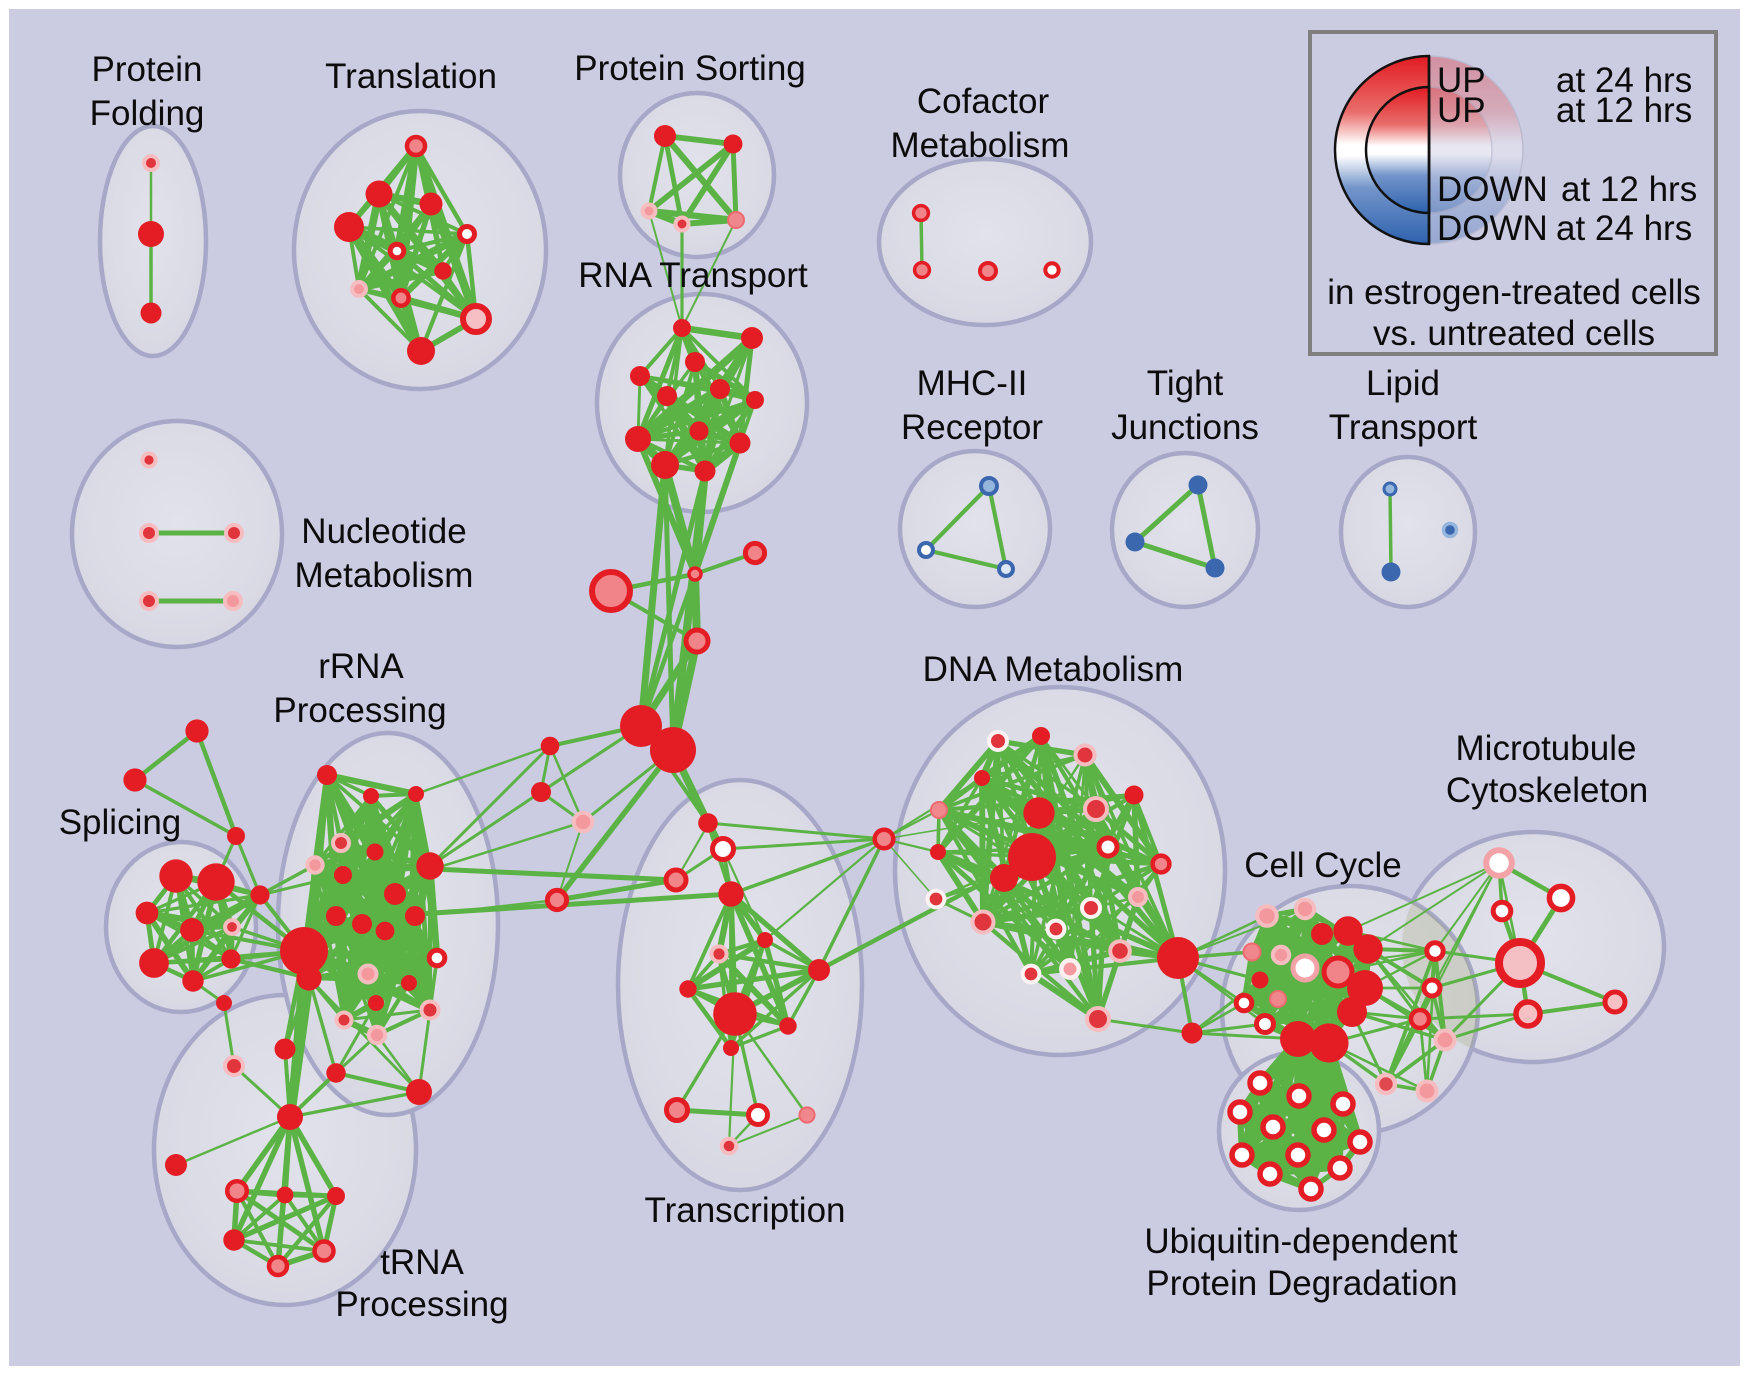 The image size is (1750, 1376). Describe the element at coordinates (1301, 1283) in the screenshot. I see `svg-text: Protein Degradation` at that location.